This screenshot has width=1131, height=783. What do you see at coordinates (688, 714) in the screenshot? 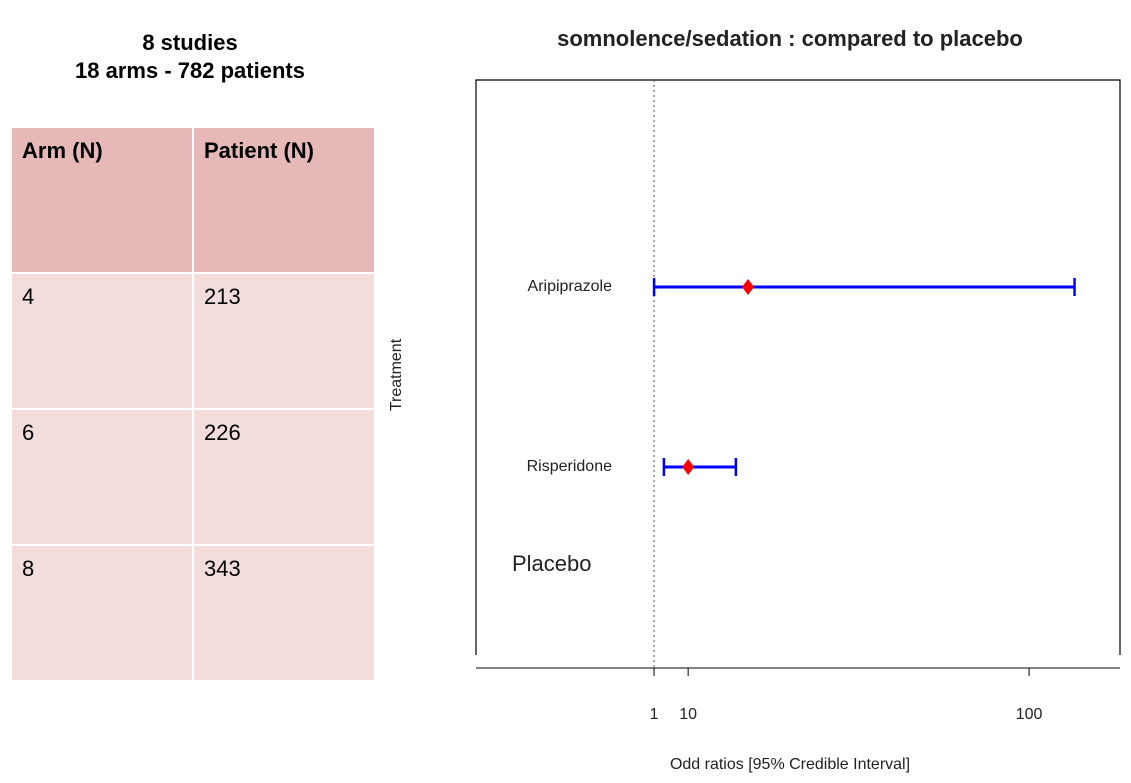
I see `x-tick-label: 10` at bounding box center [688, 714].